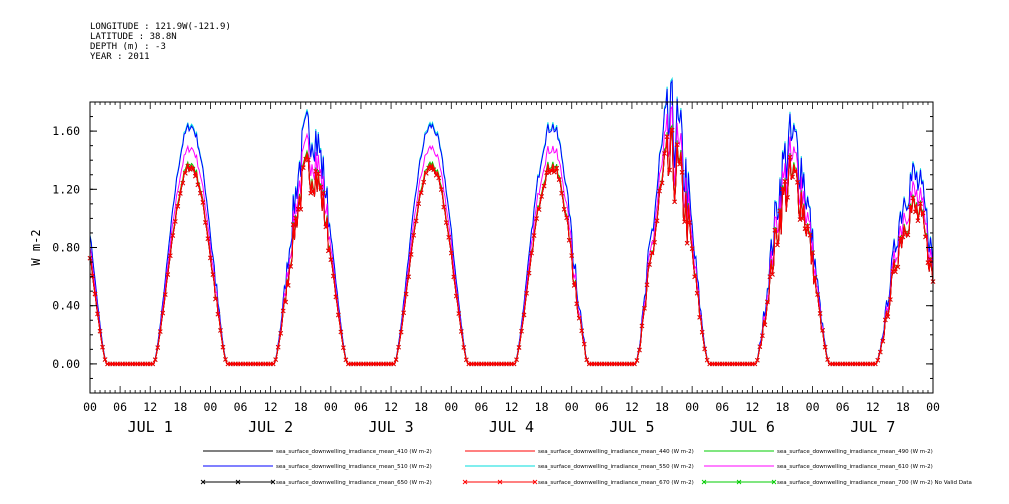  What do you see at coordinates (542, 407) in the screenshot?
I see `x-tick-label: 18` at bounding box center [542, 407].